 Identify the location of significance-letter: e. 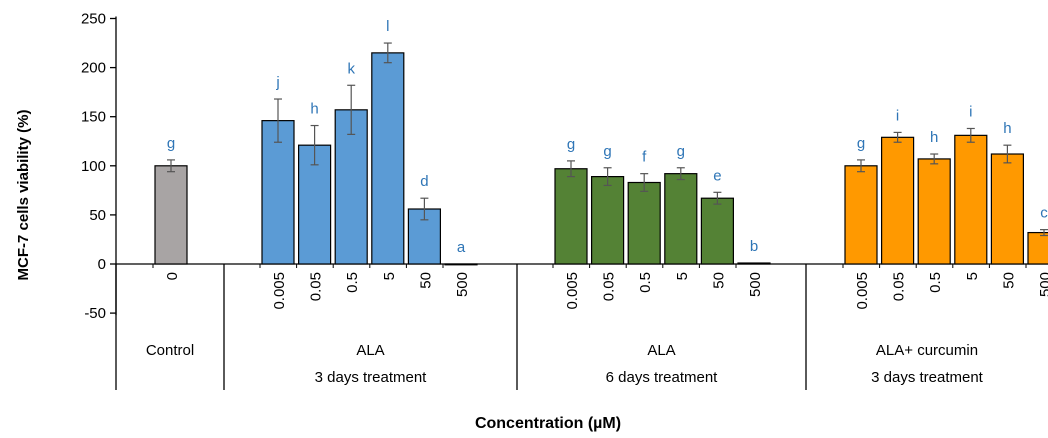
(717, 175).